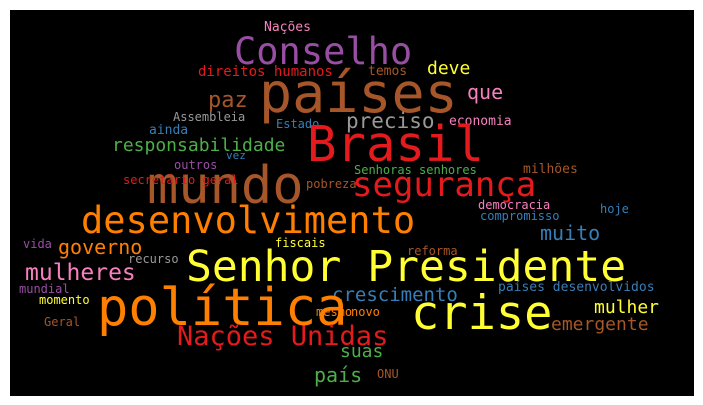 The height and width of the screenshot is (405, 703). I want to click on word-governo: governo, so click(100, 247).